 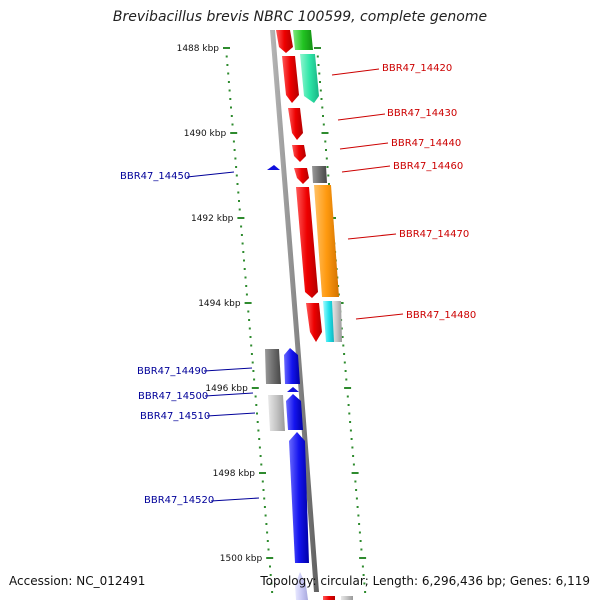 What do you see at coordinates (434, 234) in the screenshot?
I see `gene-label: BBR47_14470` at bounding box center [434, 234].